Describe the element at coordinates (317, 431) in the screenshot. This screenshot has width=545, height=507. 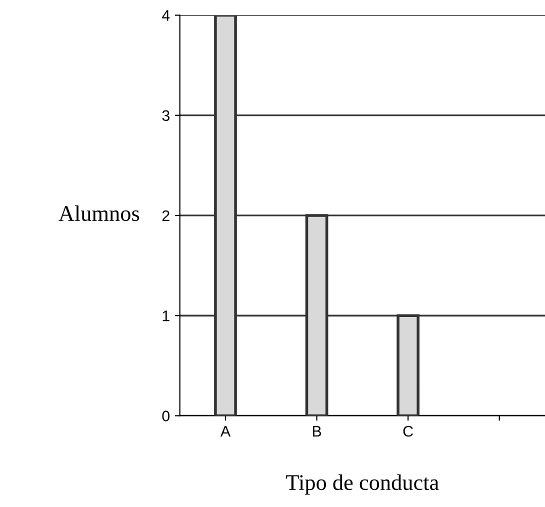
I see `x-tick-label: B` at that location.